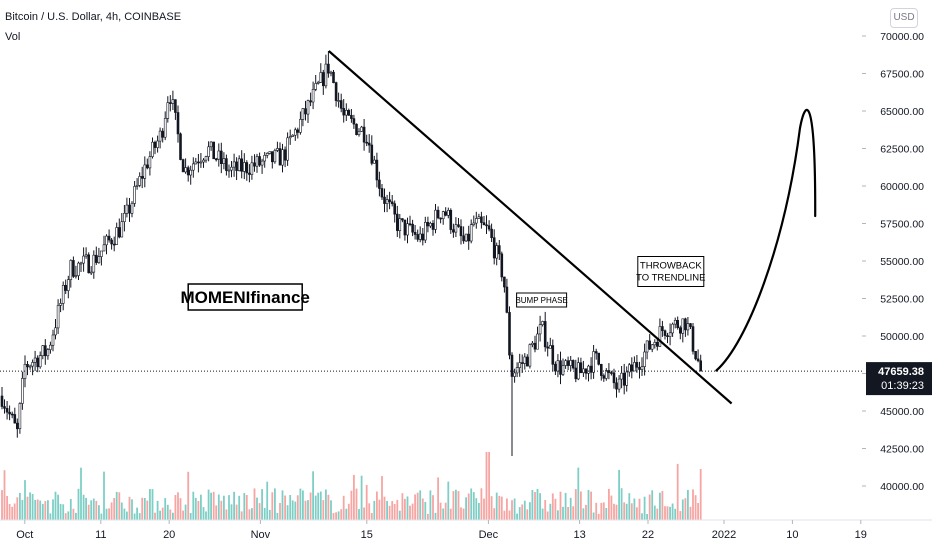 Image resolution: width=932 pixels, height=550 pixels. Describe the element at coordinates (466, 530) in the screenshot. I see `time-axis: Oct 11 20 Nov 15 Dec 13 22 2022 10 19` at that location.